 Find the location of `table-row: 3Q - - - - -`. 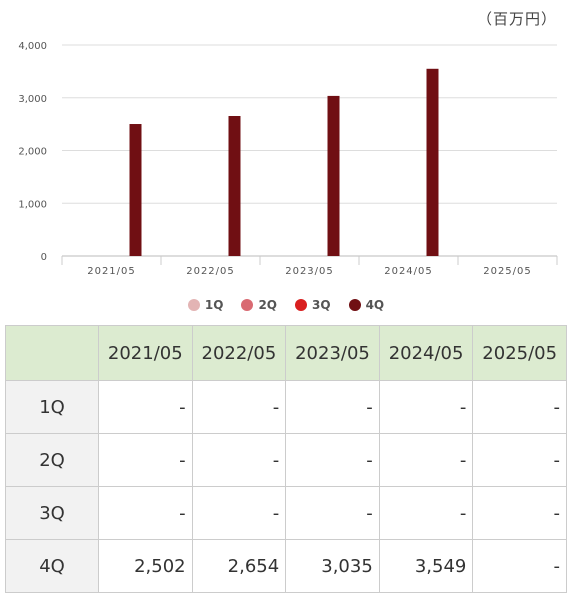

table-row: 3Q - - - - - is located at coordinates (286, 513).